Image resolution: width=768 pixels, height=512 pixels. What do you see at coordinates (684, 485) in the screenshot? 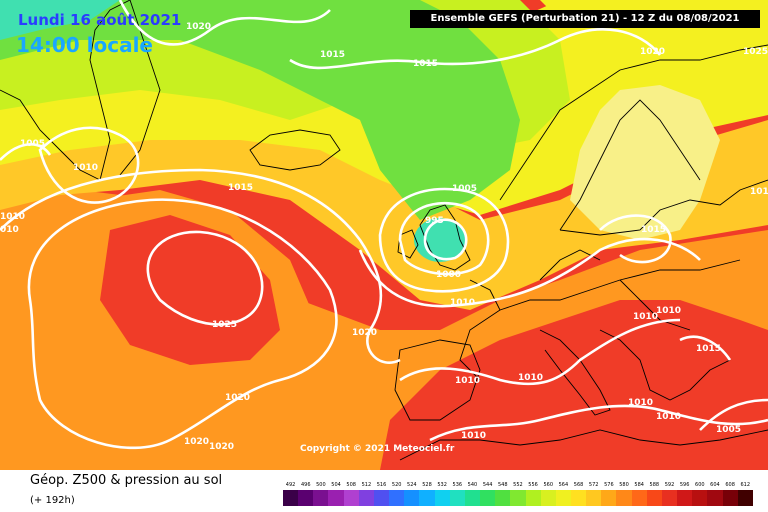
I see `scale-value-label: 596` at bounding box center [684, 485].